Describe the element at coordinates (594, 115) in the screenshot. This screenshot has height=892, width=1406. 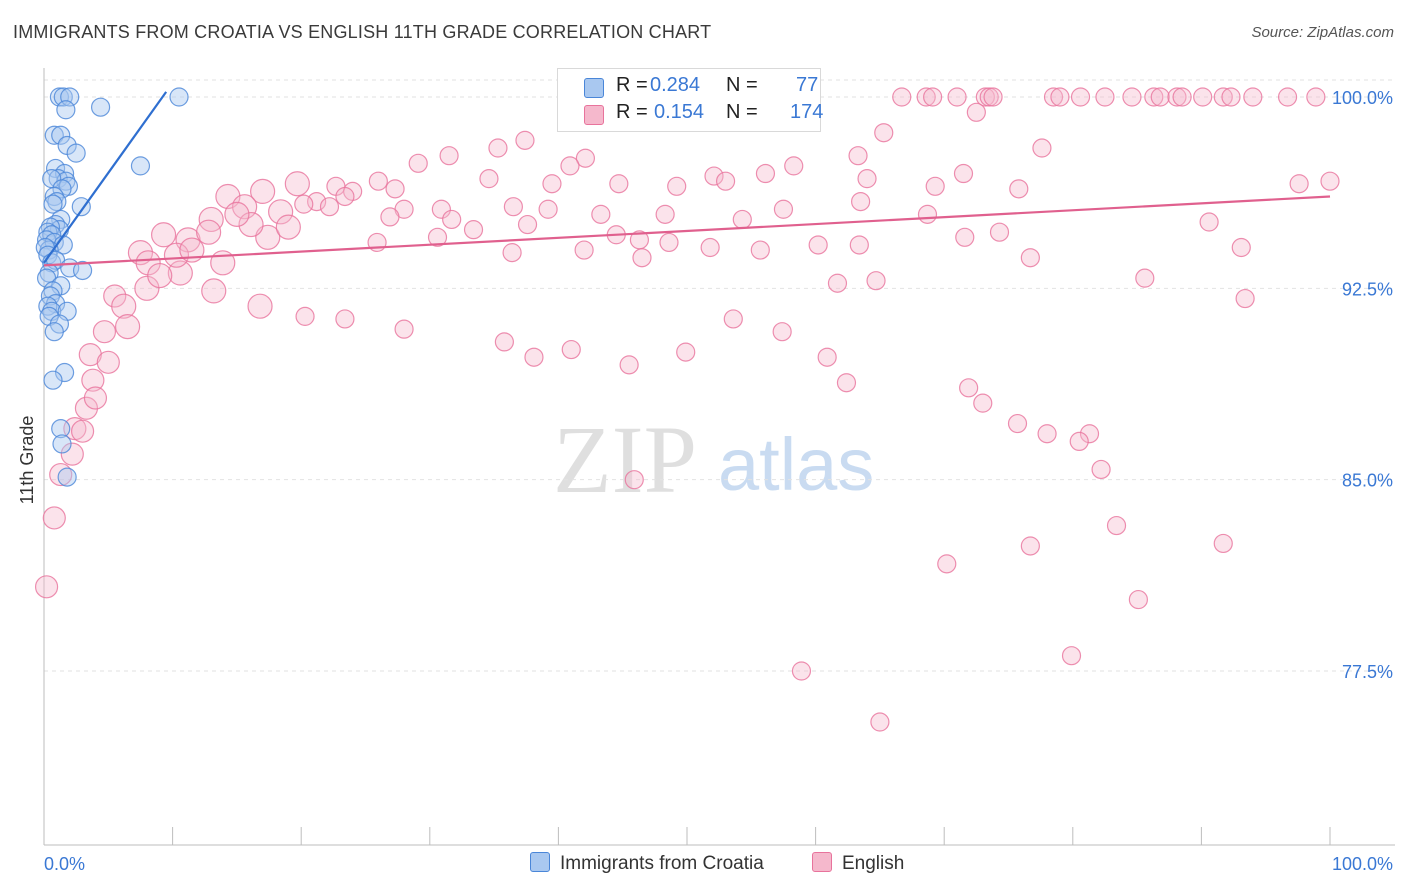
I see `english-swatch` at that location.